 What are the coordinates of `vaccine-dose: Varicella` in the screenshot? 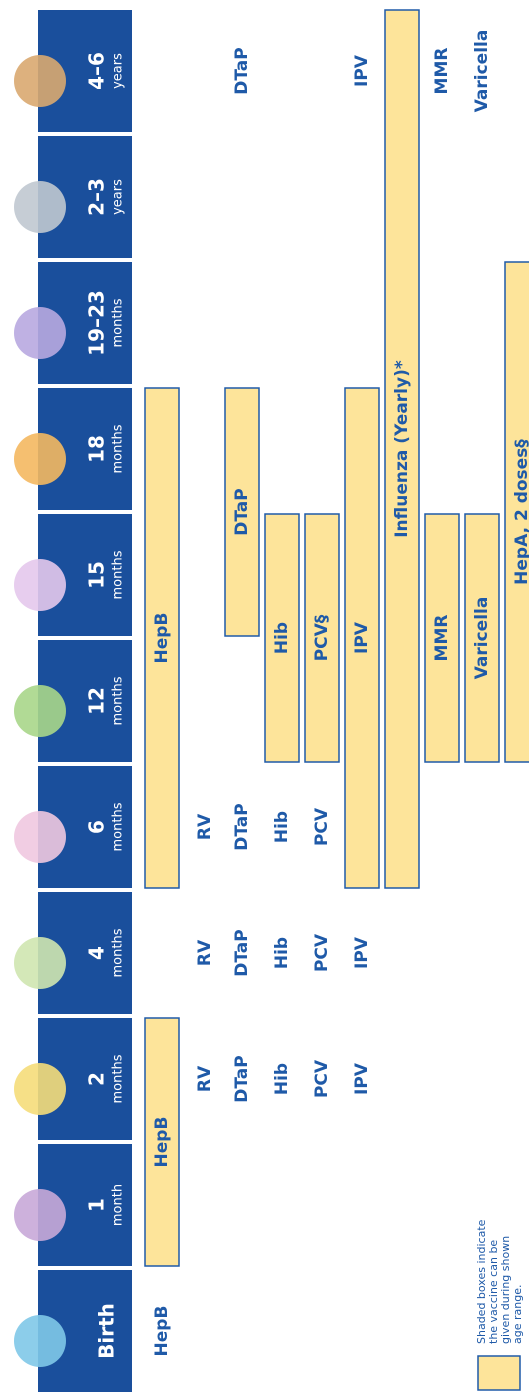 It's located at (482, 71).